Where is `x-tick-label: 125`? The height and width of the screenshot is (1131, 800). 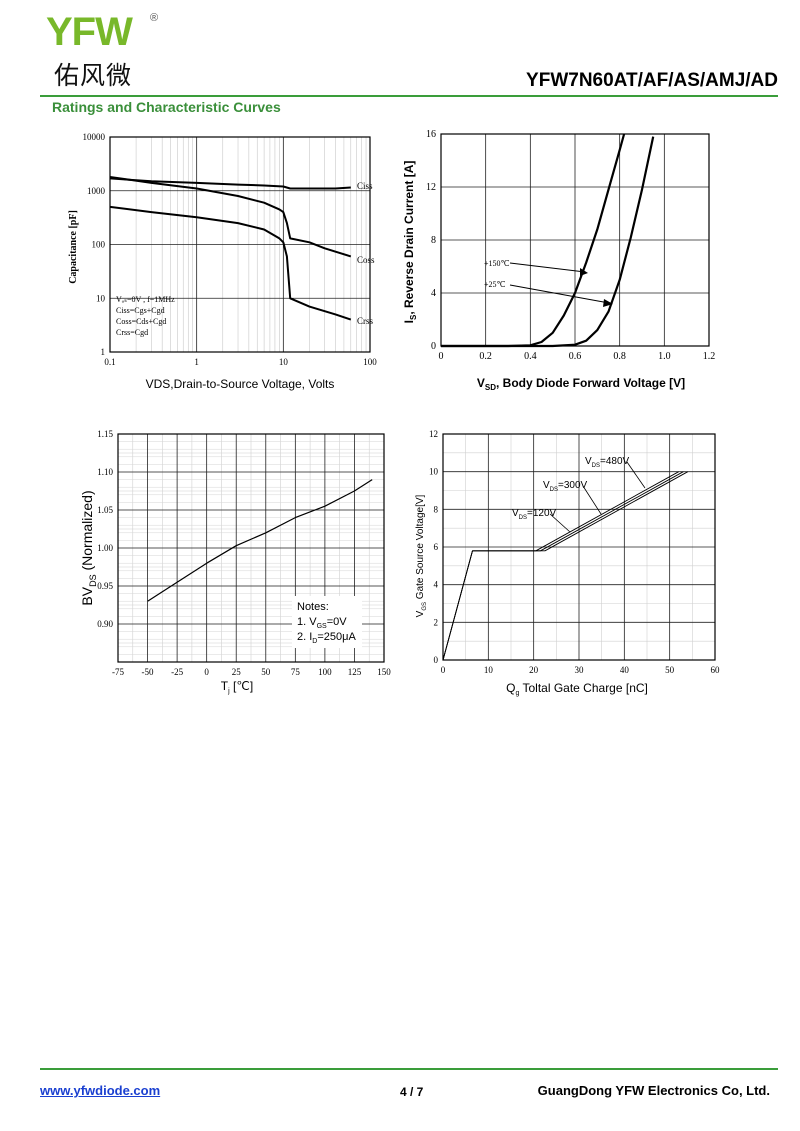
x-tick-label: 125 is located at coordinates (355, 672).